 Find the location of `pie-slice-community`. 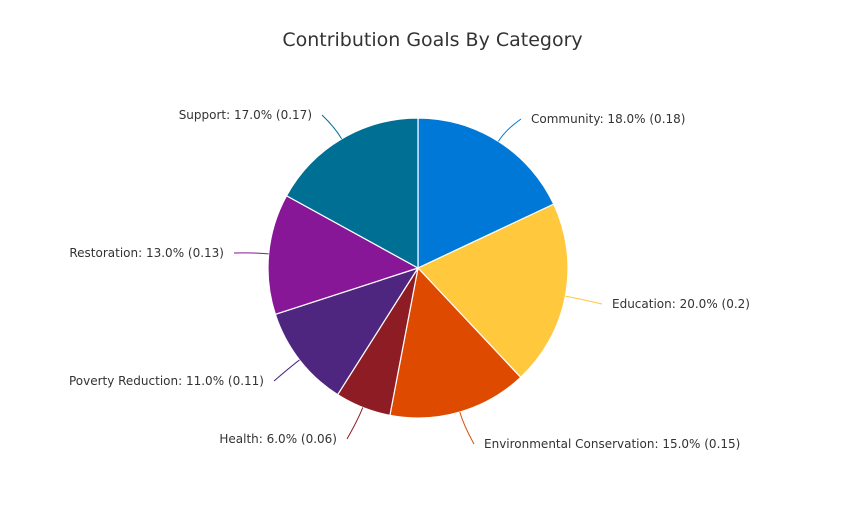

pie-slice-community is located at coordinates (486, 193).